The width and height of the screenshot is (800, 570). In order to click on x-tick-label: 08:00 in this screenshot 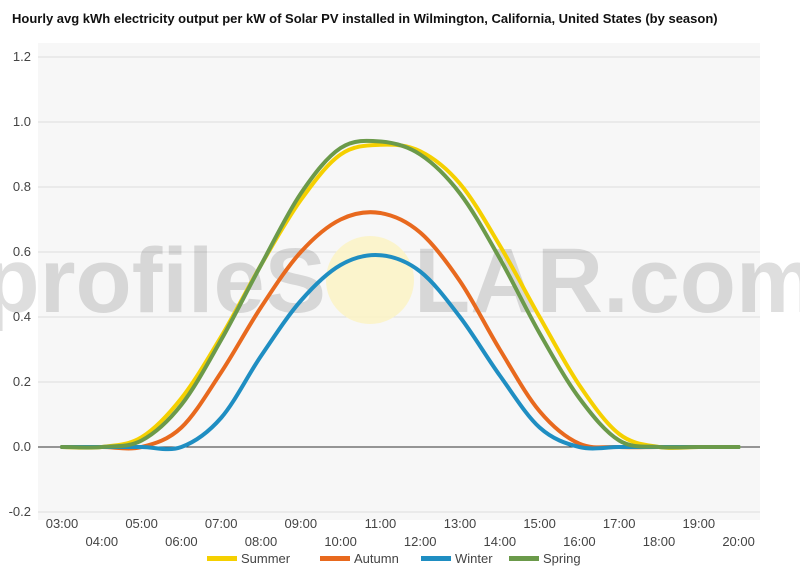, I will do `click(261, 541)`.